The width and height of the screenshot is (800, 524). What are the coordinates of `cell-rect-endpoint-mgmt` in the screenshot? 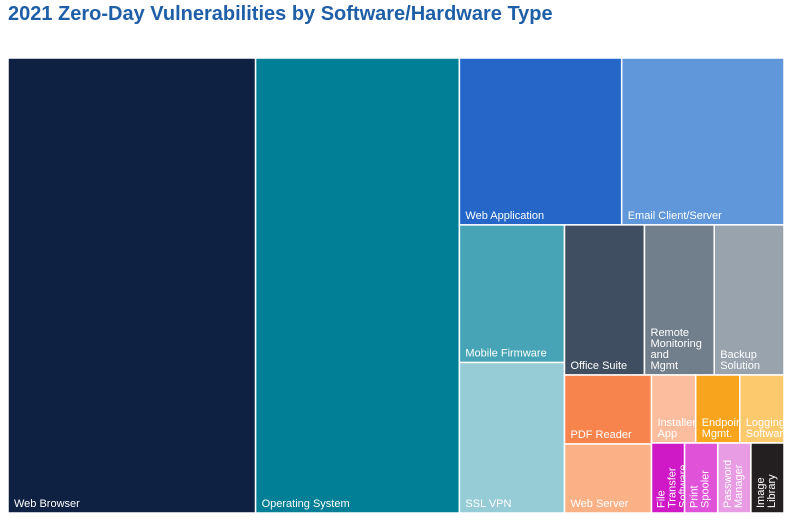 It's located at (717, 409).